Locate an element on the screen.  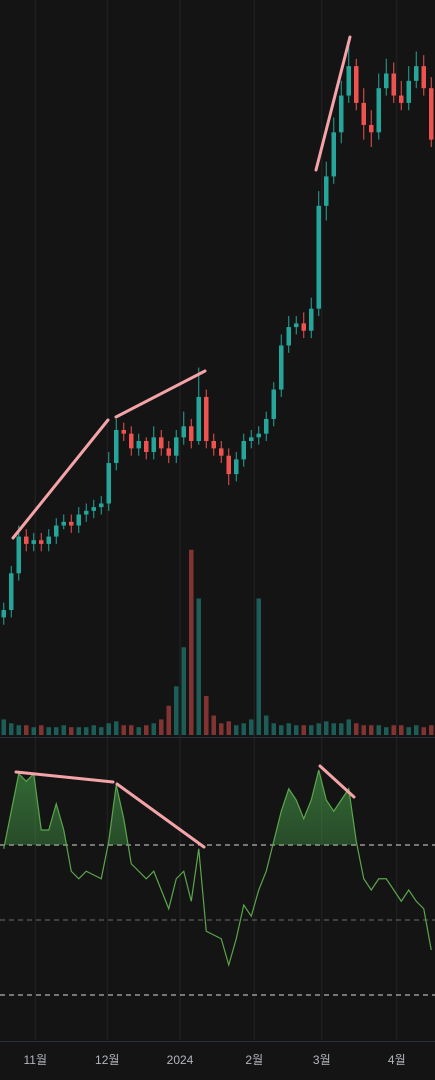
x-tick-label: 2월 is located at coordinates (254, 1060).